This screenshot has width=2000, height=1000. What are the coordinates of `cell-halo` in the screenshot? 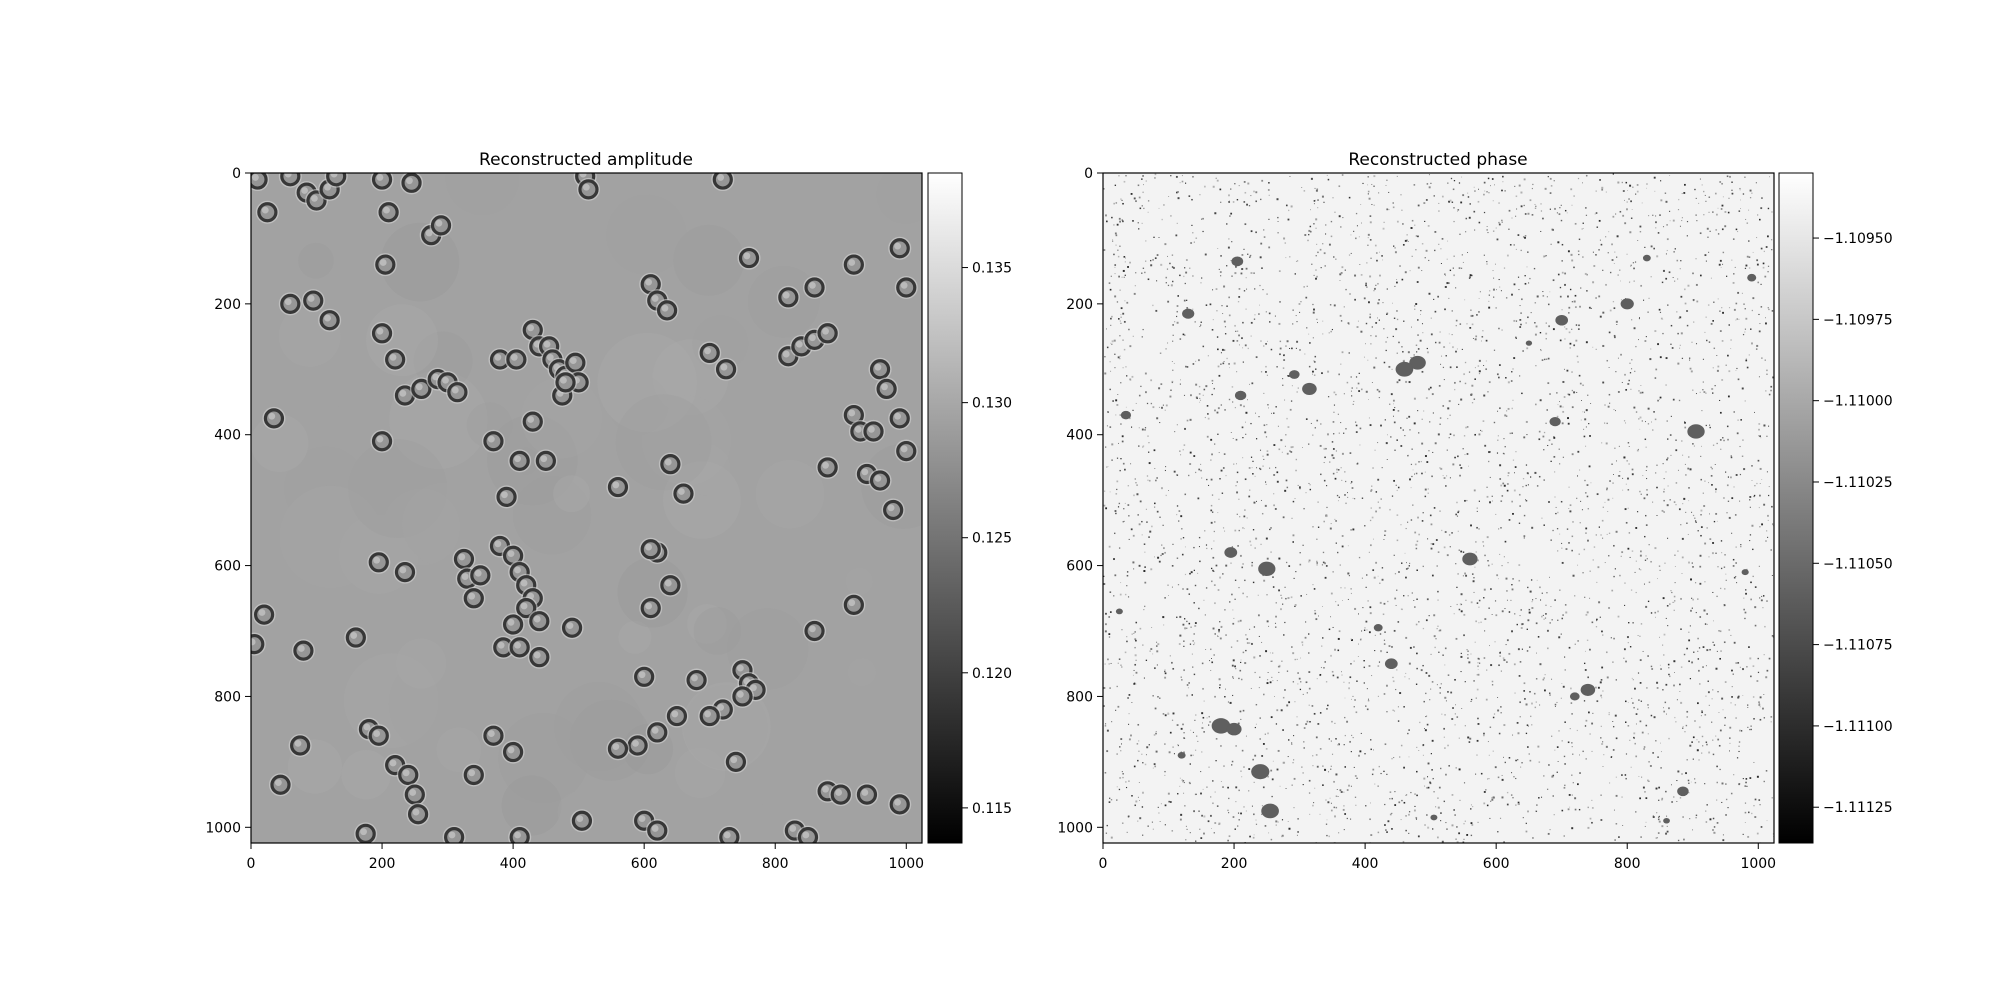 It's located at (382, 441).